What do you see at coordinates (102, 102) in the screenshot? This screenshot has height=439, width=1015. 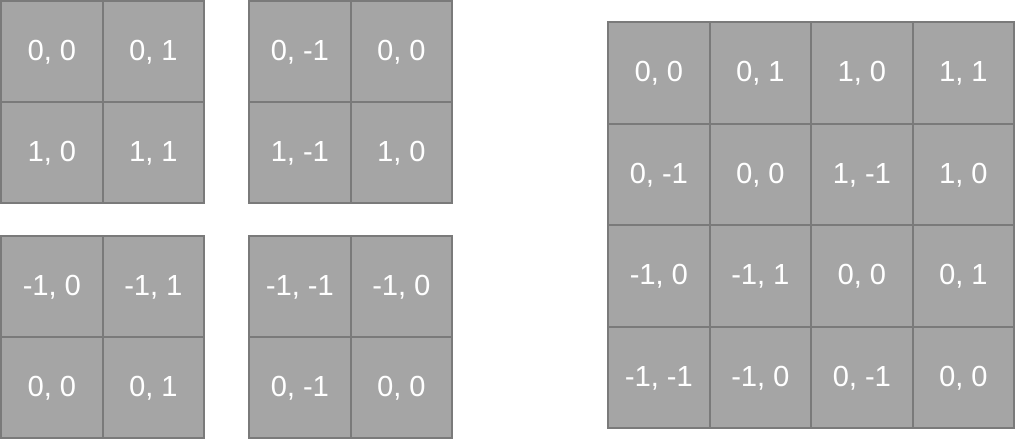 I see `grid-2x2-top-left: 0, 0 0, 1 1, 0 1, 1` at bounding box center [102, 102].